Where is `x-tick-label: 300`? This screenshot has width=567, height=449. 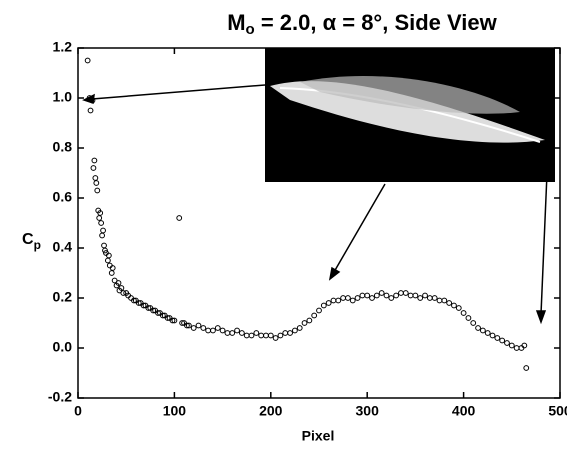
x-tick-label: 300 is located at coordinates (368, 411).